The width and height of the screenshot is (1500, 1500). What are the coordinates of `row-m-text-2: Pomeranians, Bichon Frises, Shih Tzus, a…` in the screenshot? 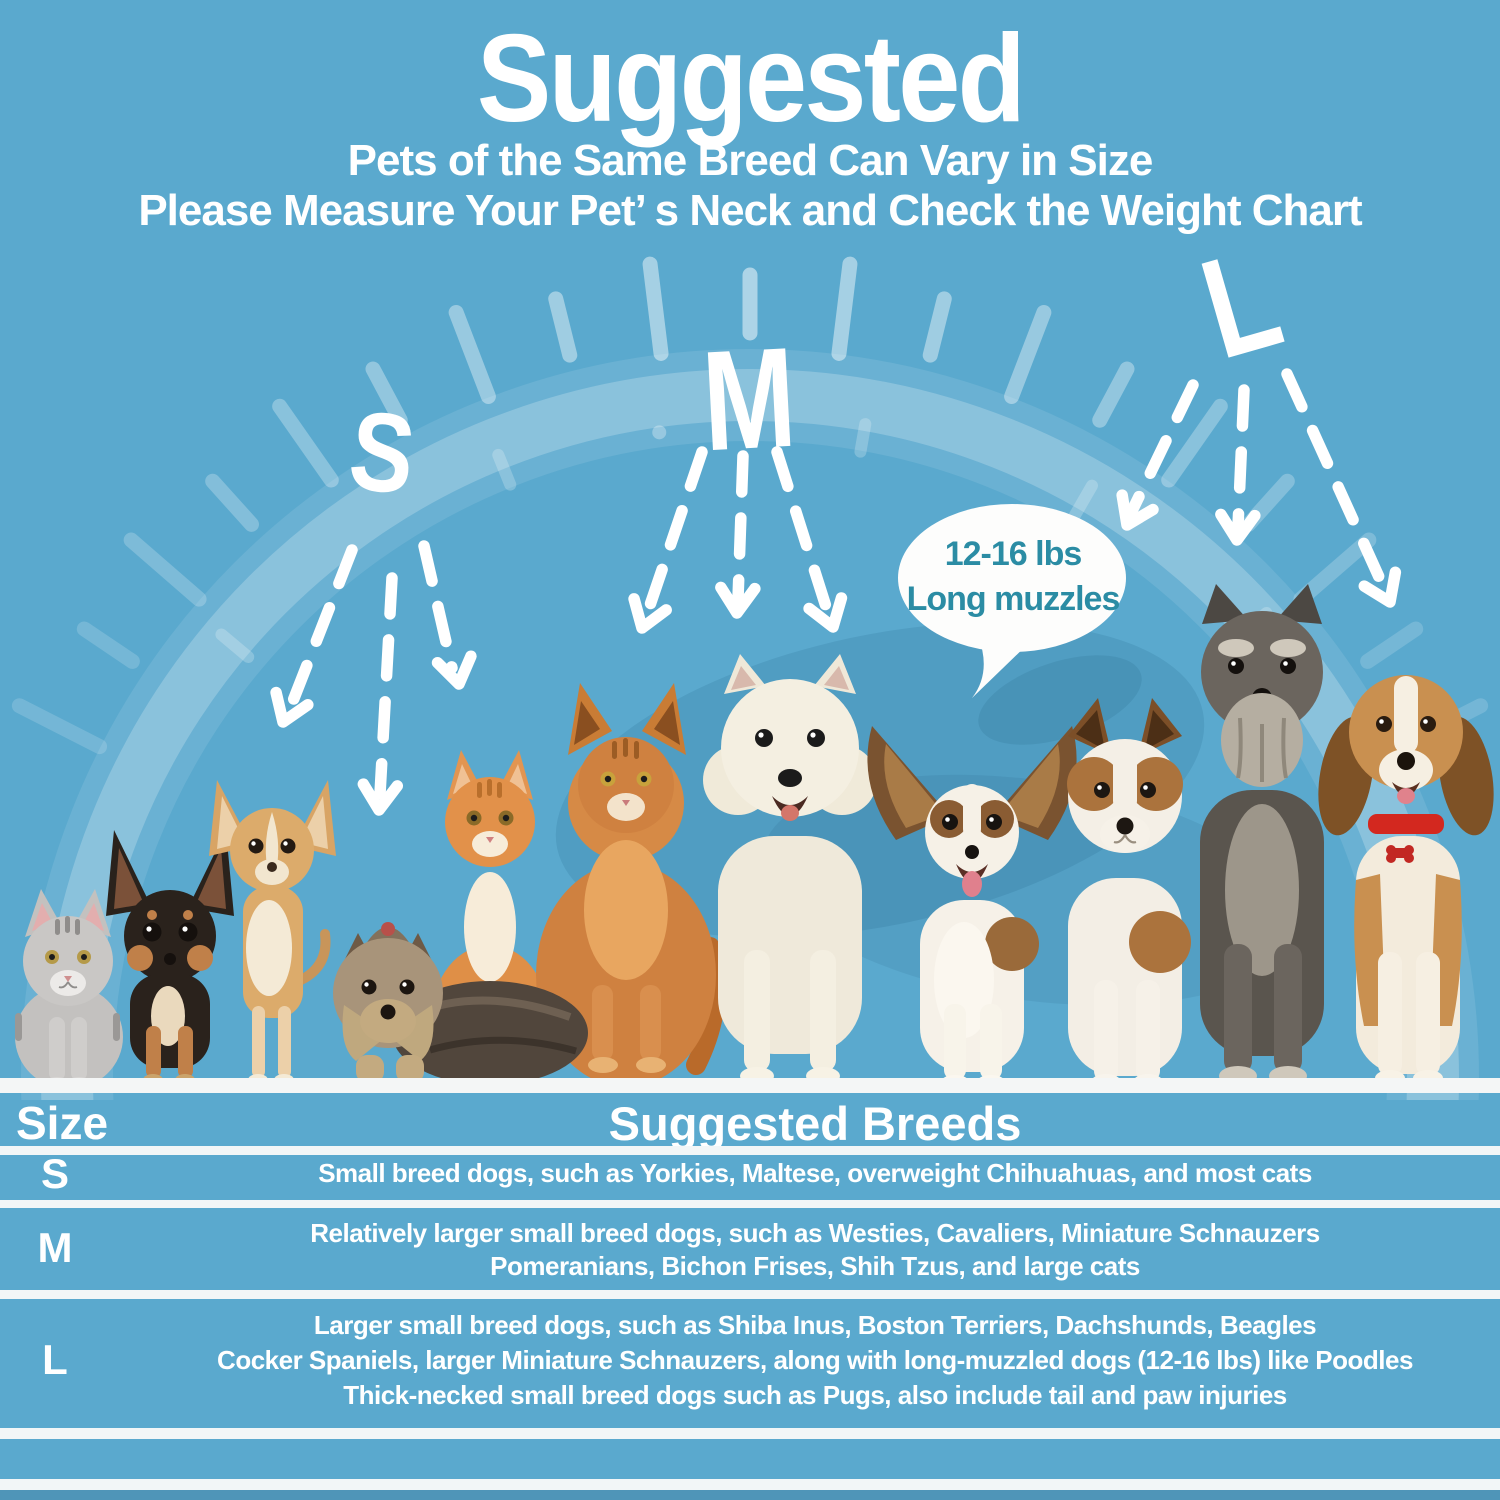 It's located at (815, 1266).